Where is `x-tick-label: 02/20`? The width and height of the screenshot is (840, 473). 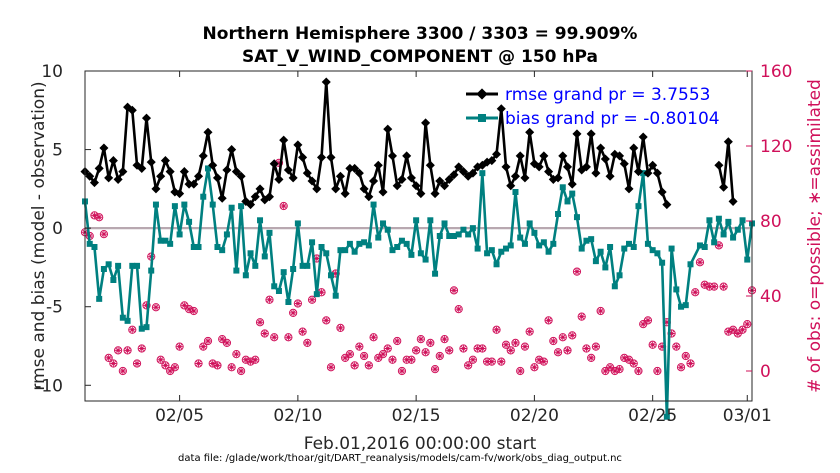 x-tick-label: 02/20 is located at coordinates (534, 416).